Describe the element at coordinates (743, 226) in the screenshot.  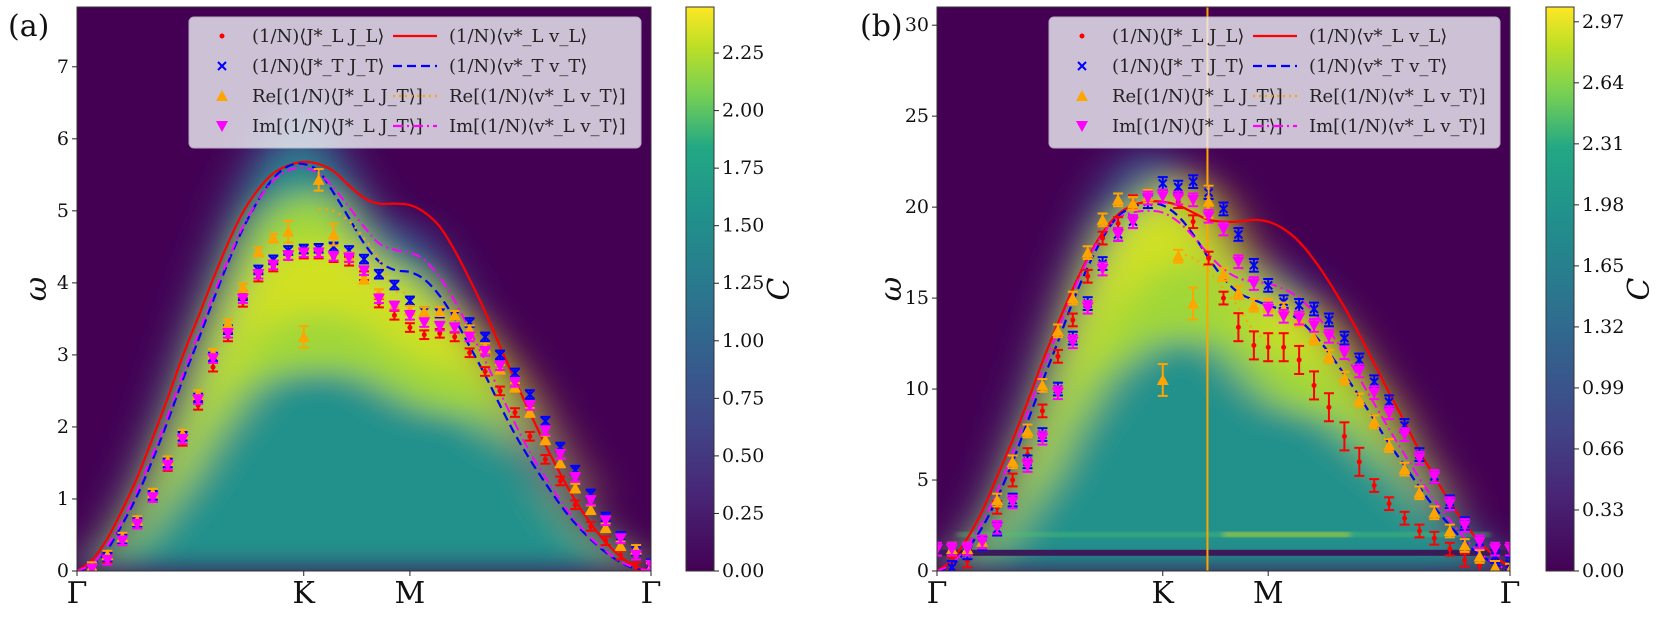
I see `colorbar-tick-label: 1.50` at that location.